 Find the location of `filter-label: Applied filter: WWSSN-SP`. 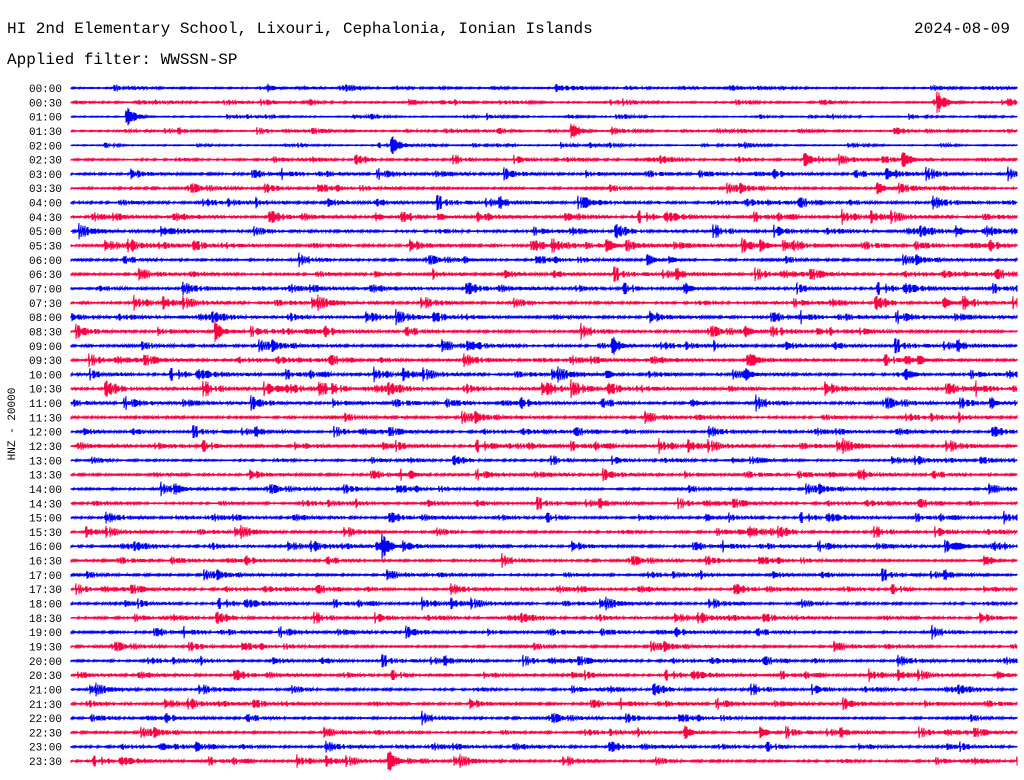

filter-label: Applied filter: WWSSN-SP is located at coordinates (122, 60).